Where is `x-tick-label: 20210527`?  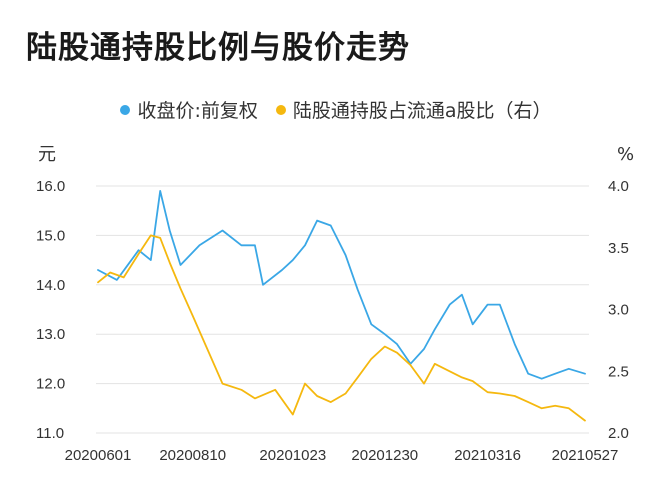 x-tick-label: 20210527 is located at coordinates (585, 455).